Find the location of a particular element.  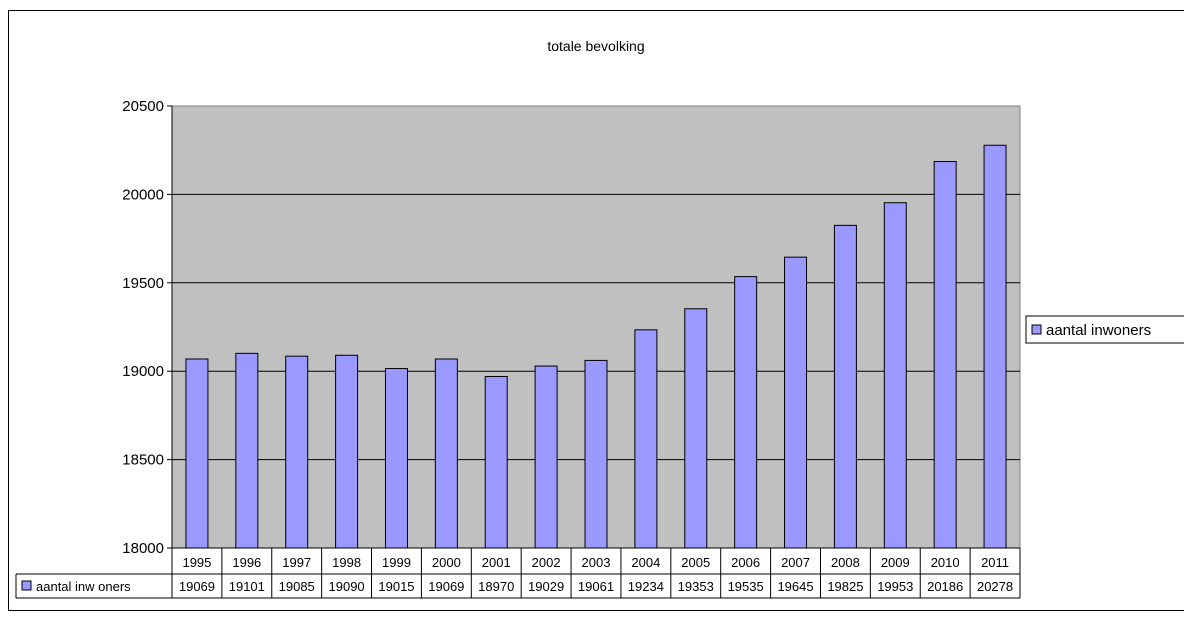

x-category-label: 1995 is located at coordinates (196, 562).